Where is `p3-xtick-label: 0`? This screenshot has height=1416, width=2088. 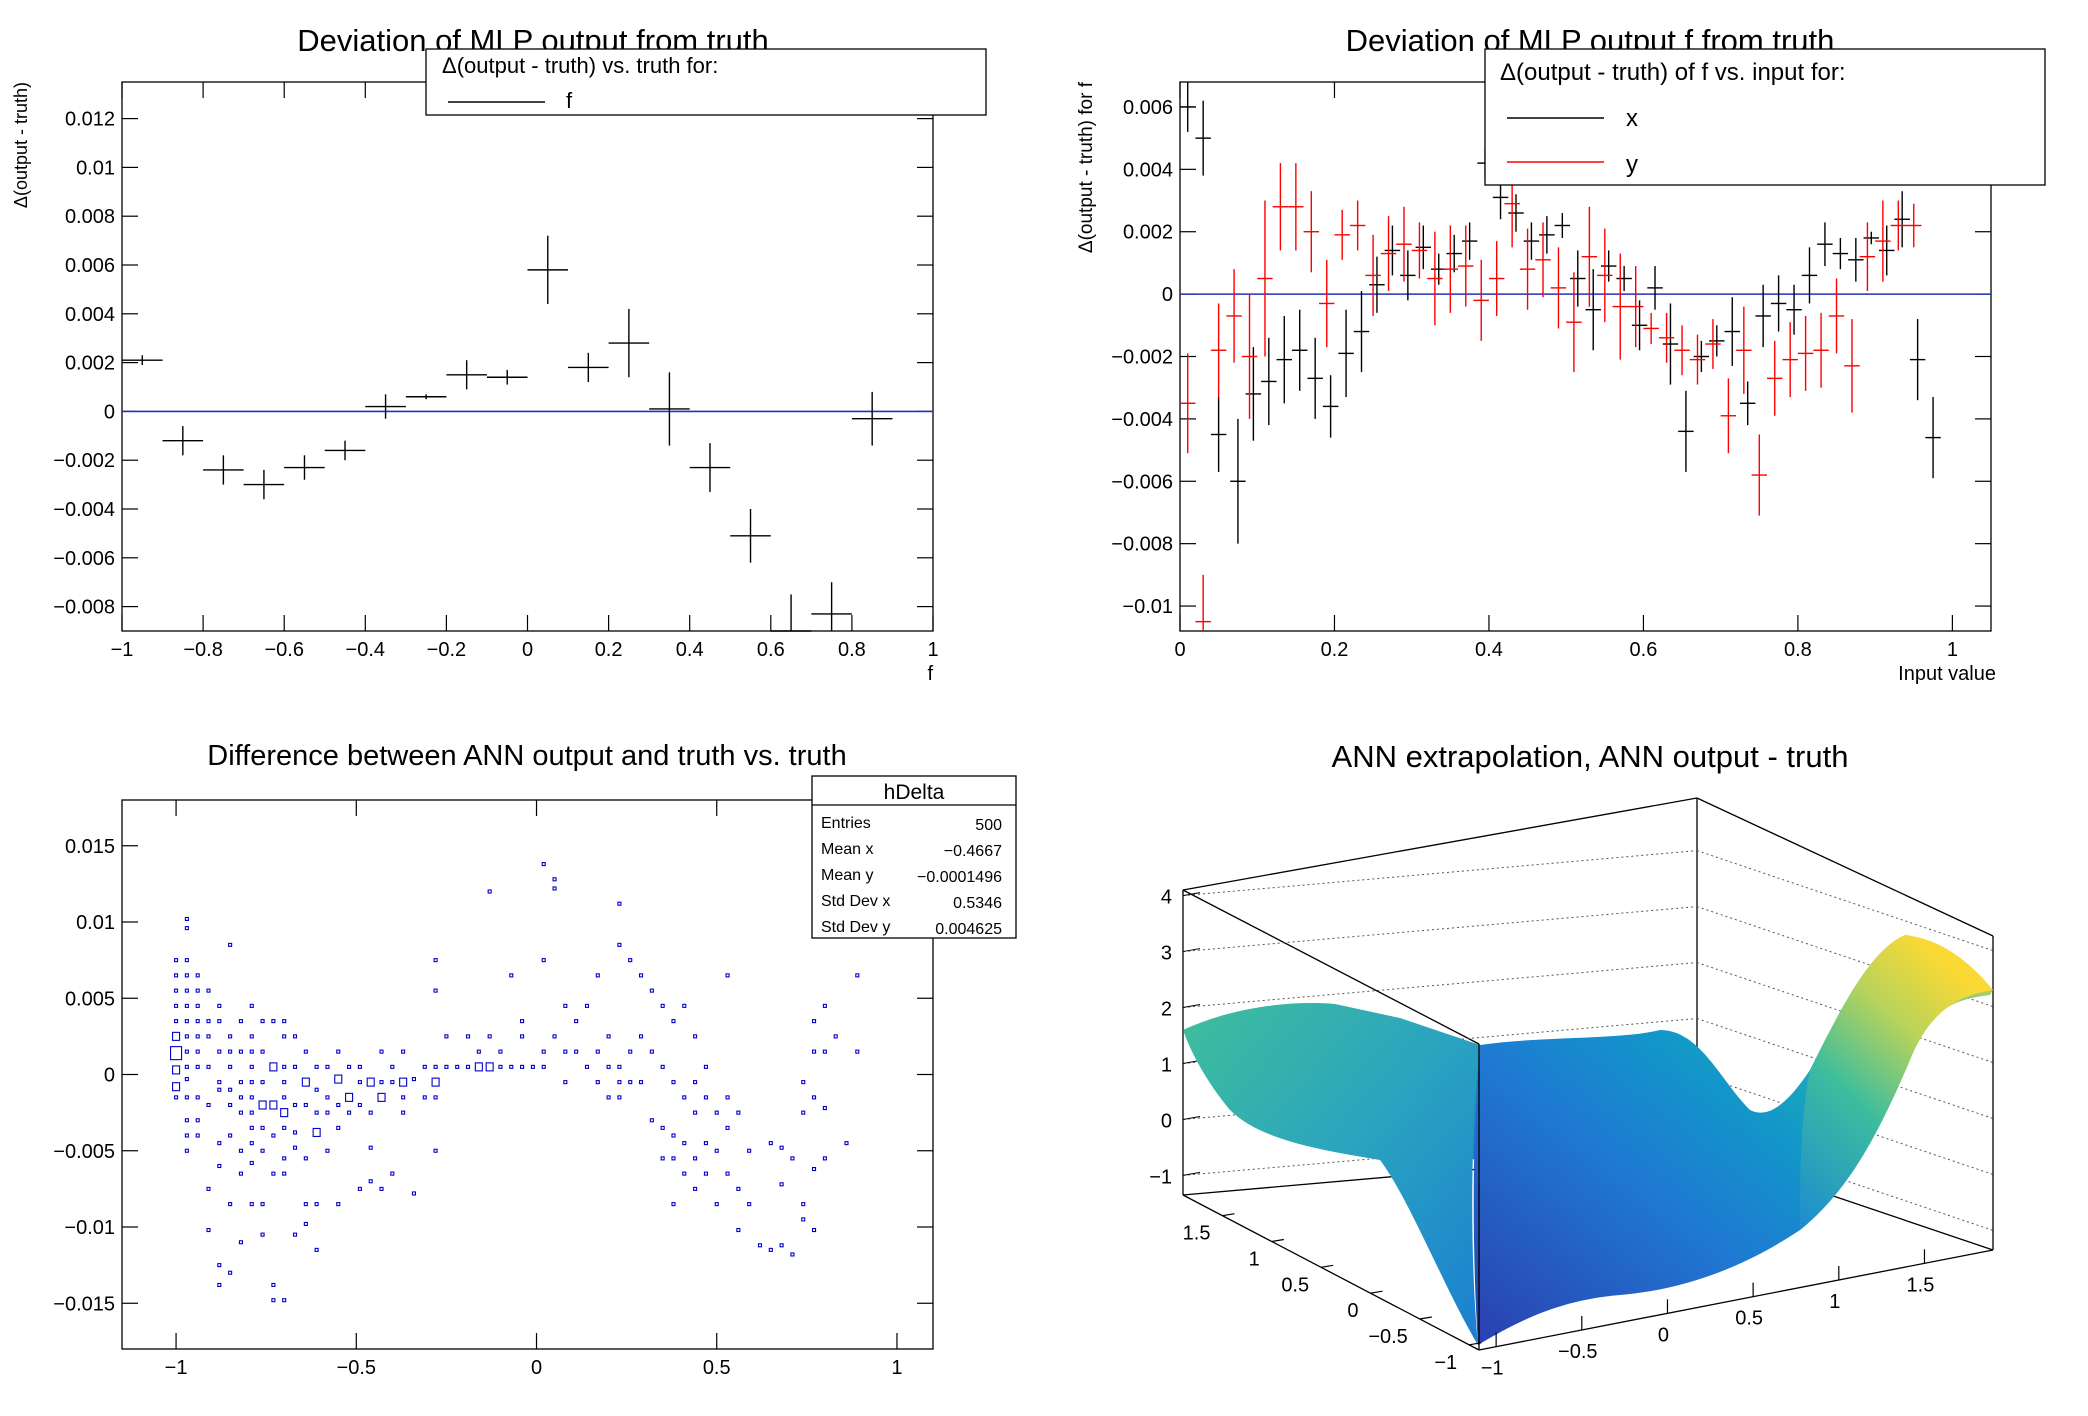 p3-xtick-label: 0 is located at coordinates (536, 1368).